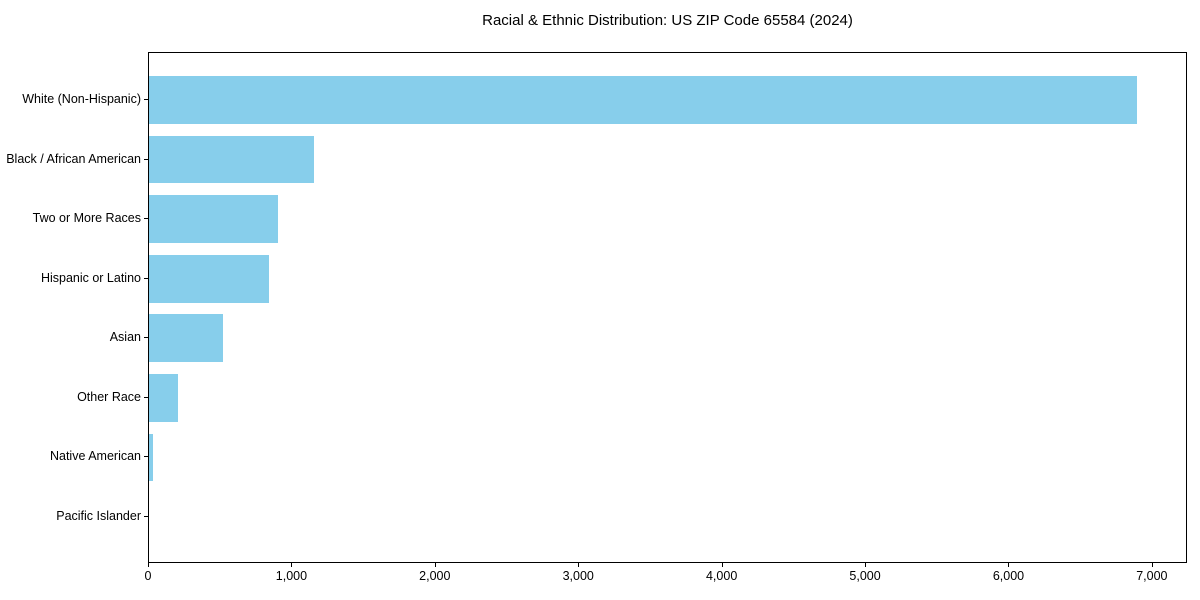 Image resolution: width=1200 pixels, height=600 pixels. What do you see at coordinates (291, 576) in the screenshot?
I see `x-tick-label: 1,000` at bounding box center [291, 576].